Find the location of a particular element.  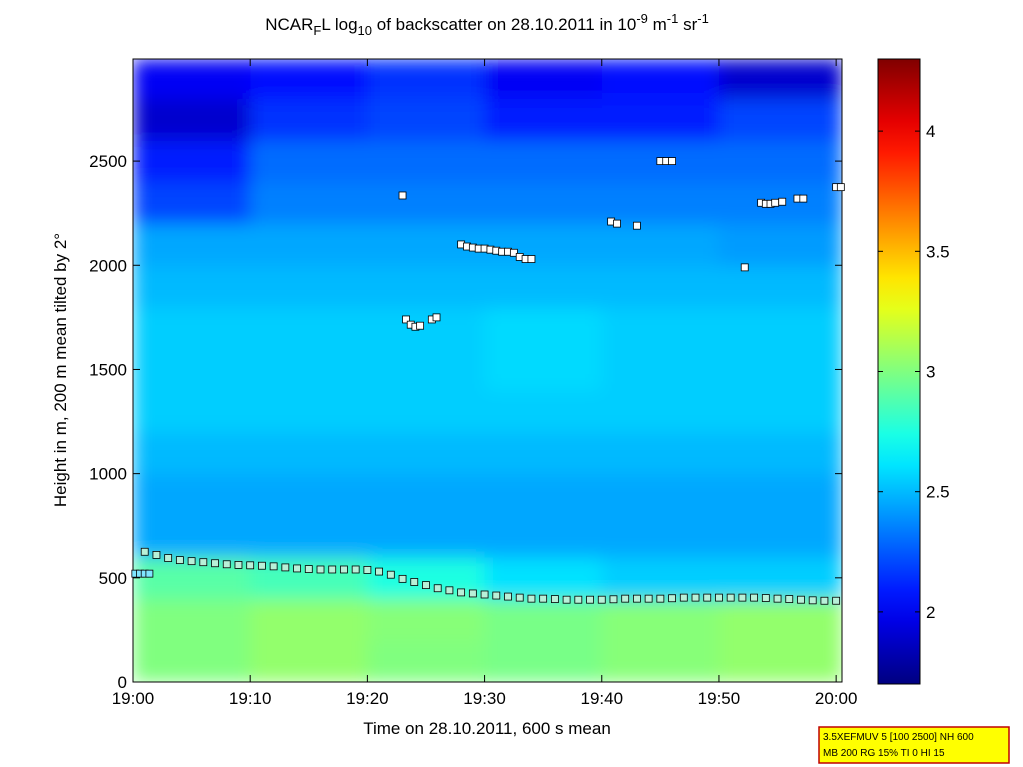

x-tick-label: 20:00 is located at coordinates (836, 698).